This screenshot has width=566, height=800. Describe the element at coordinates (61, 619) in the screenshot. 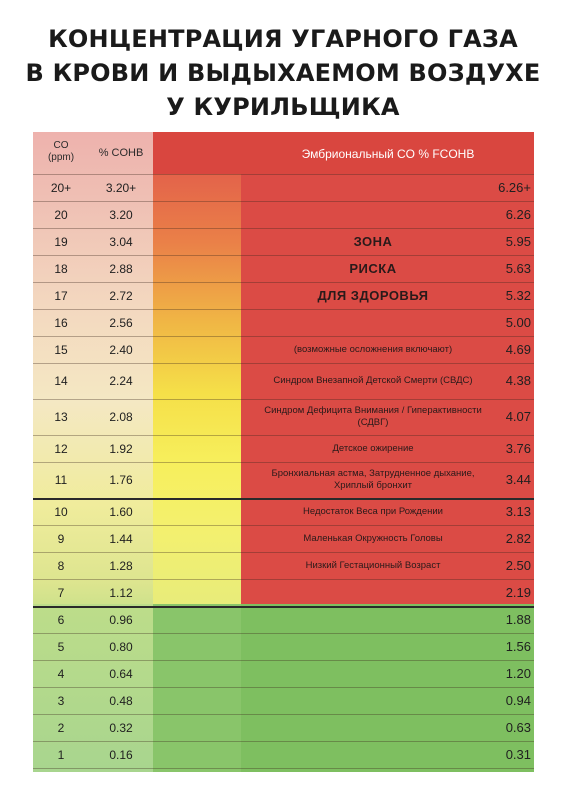

I see `co-ppm-cell: 6` at that location.